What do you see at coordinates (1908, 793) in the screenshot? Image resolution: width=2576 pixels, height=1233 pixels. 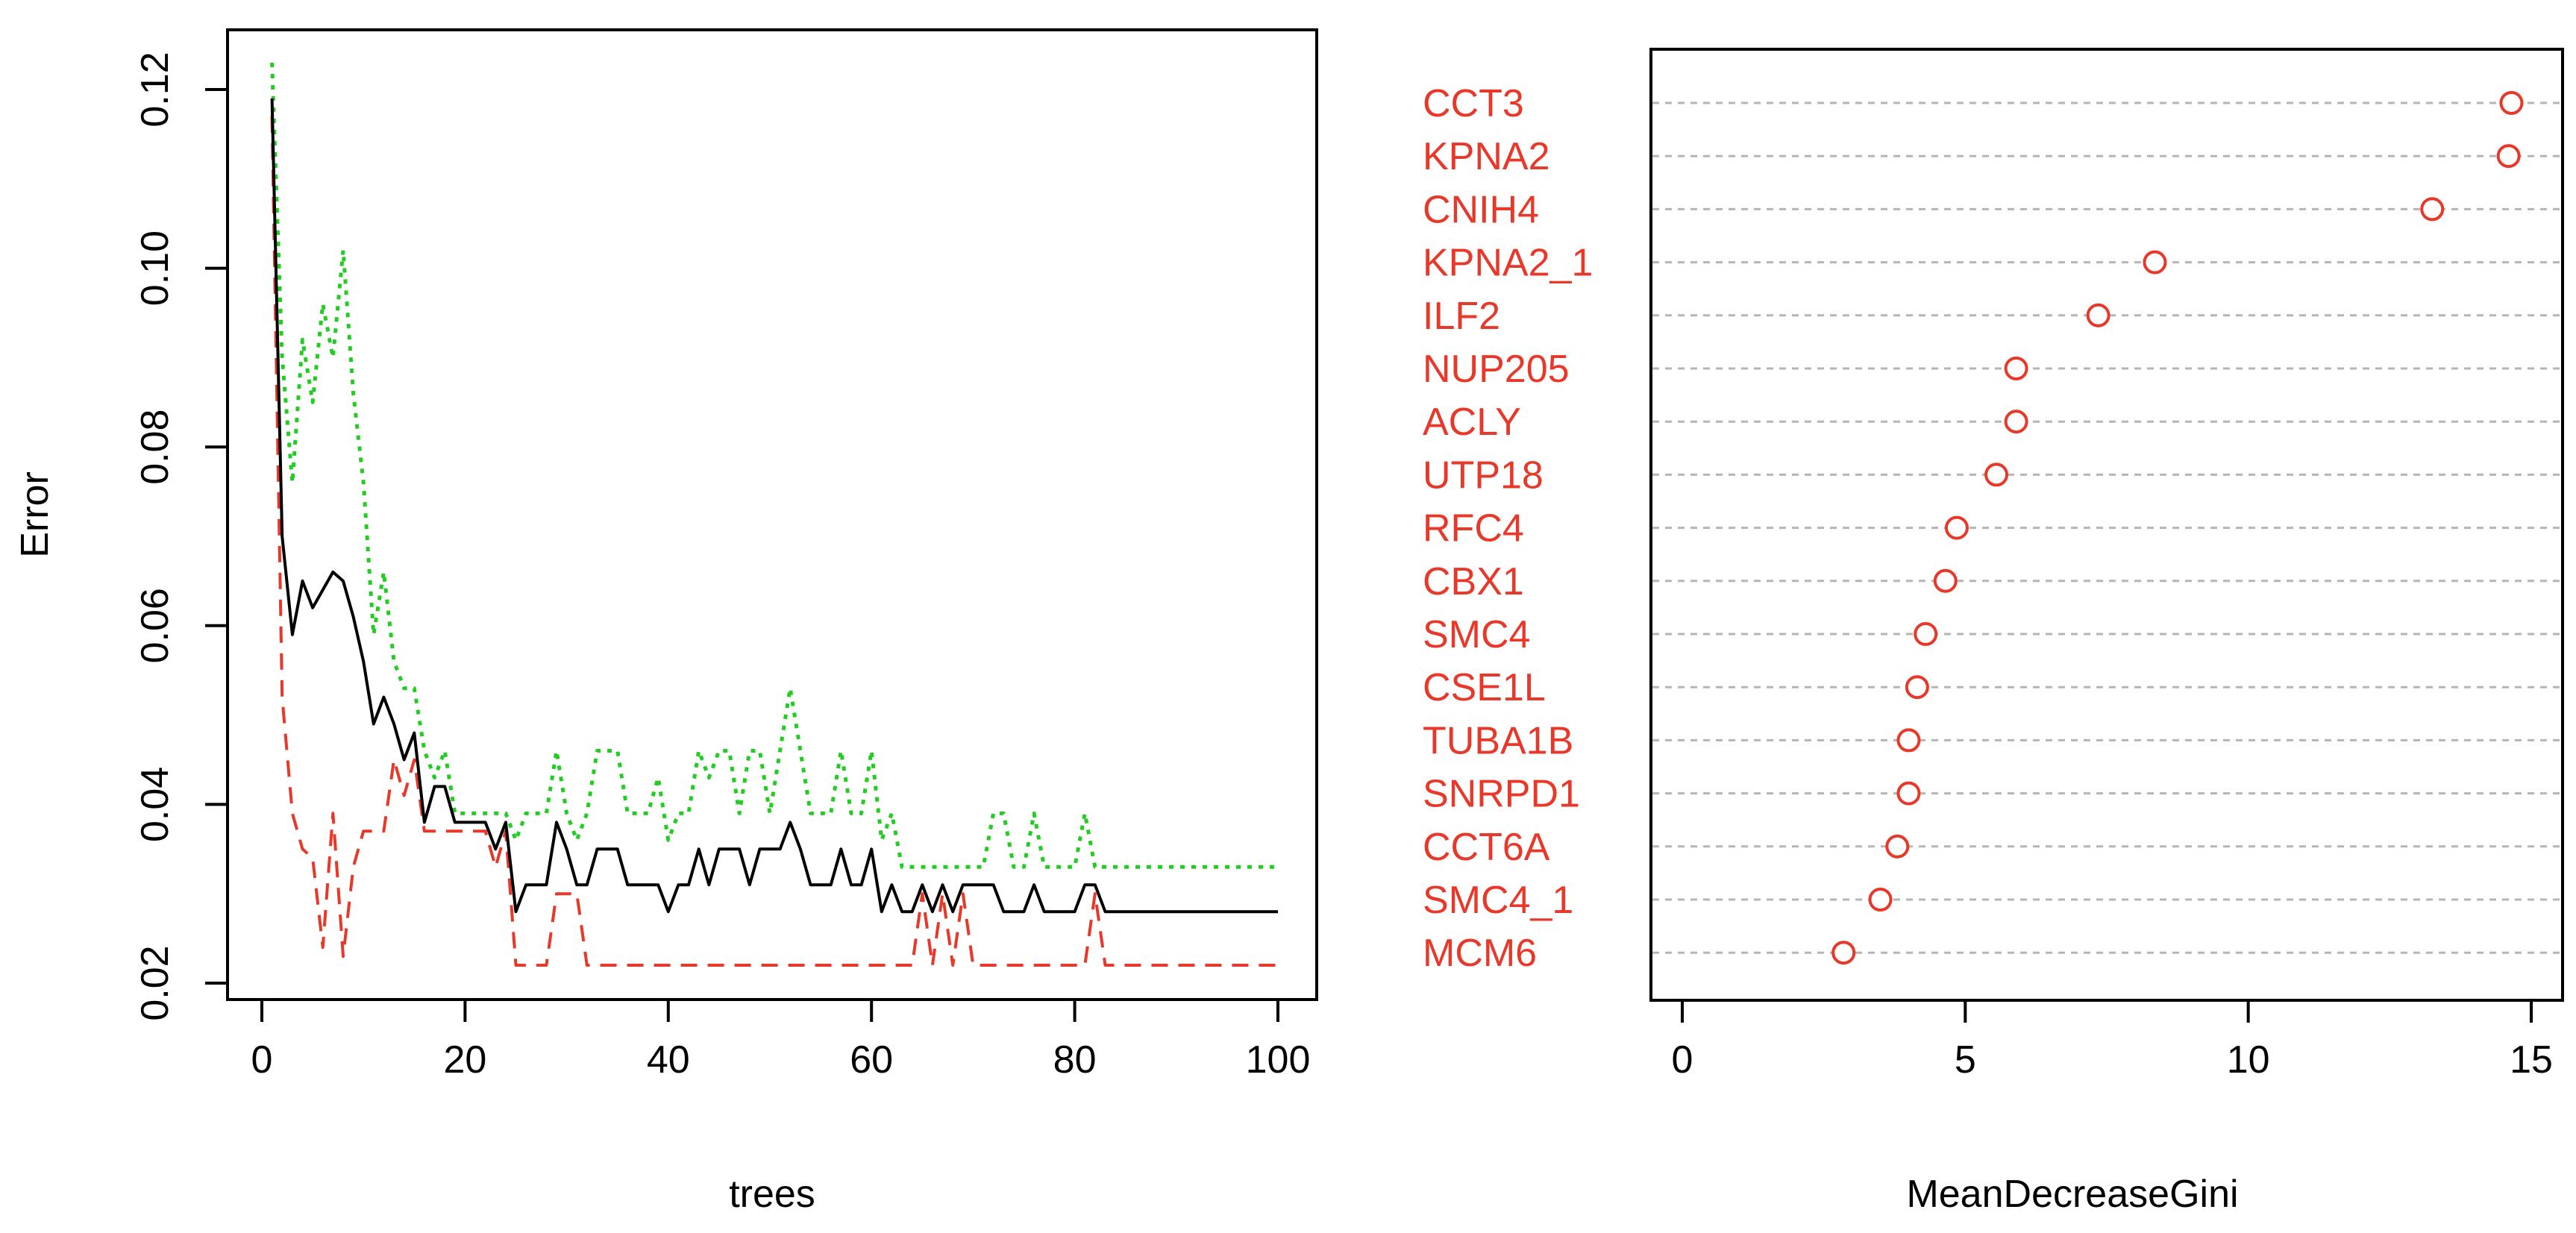 I see `importance-point-snrpd1` at bounding box center [1908, 793].